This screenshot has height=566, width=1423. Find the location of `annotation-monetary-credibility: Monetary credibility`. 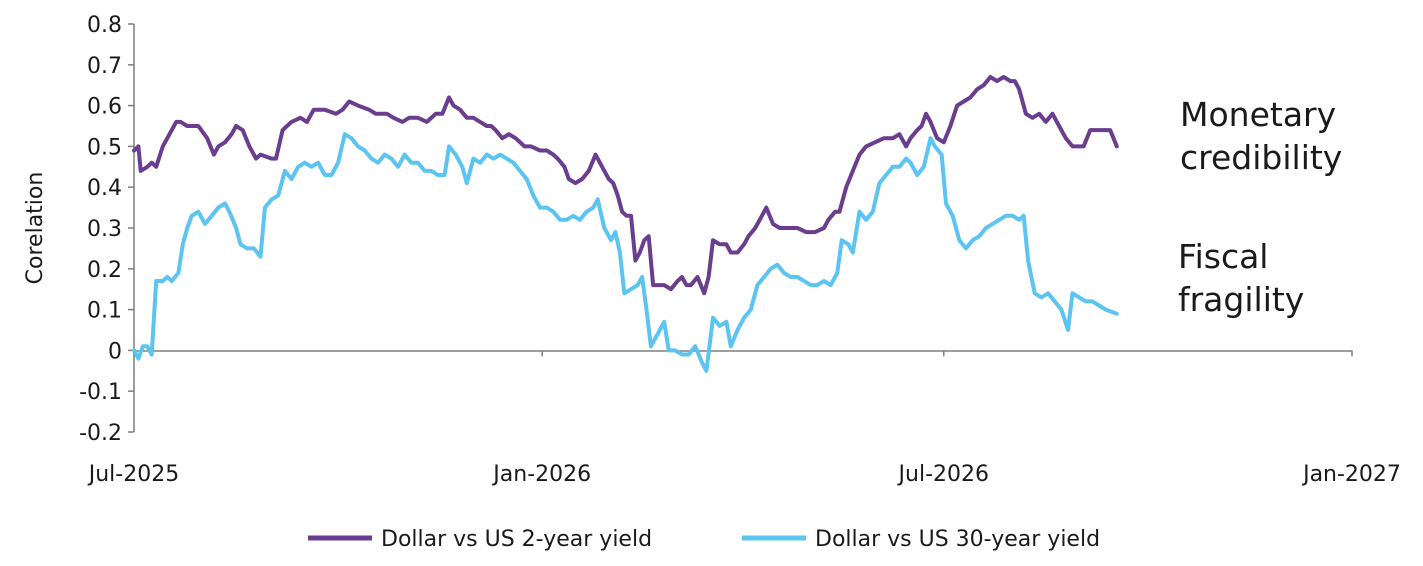

annotation-monetary-credibility: Monetary credibility is located at coordinates (1263, 136).